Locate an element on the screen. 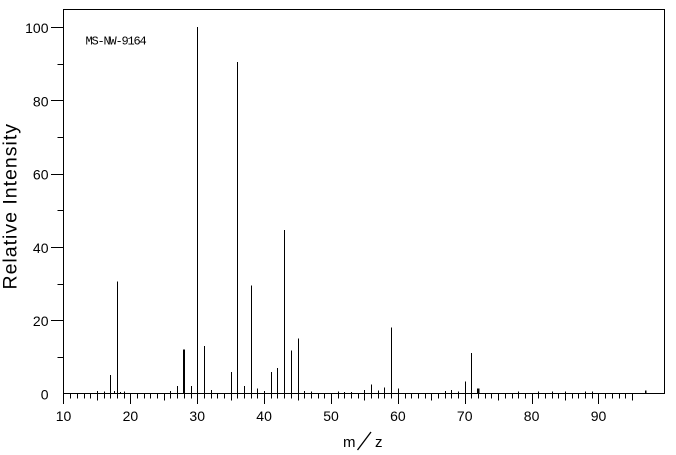 The image size is (676, 455). svg-text: z is located at coordinates (379, 442).